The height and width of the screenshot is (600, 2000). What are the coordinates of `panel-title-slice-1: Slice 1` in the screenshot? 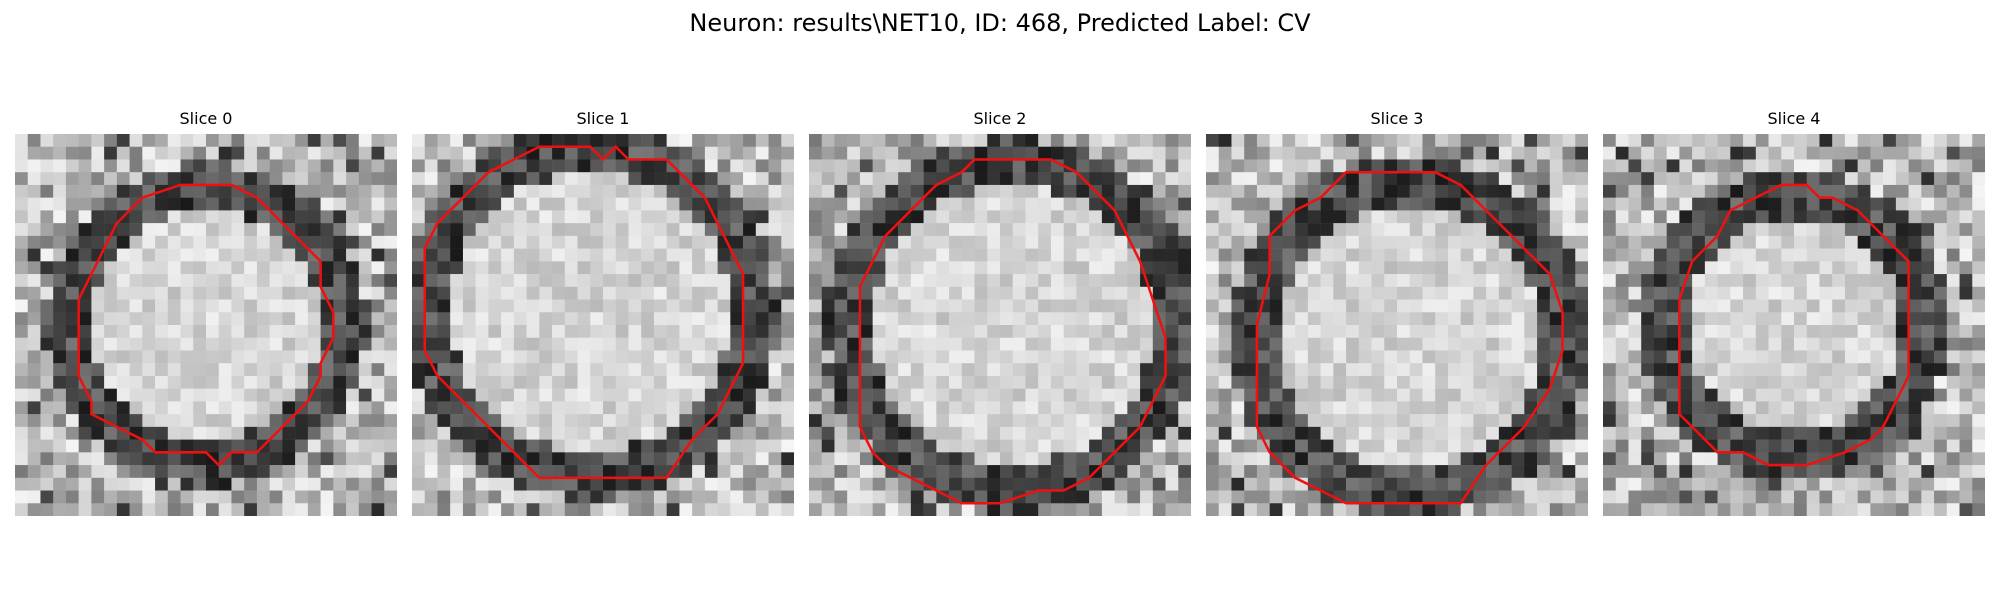 It's located at (603, 118).